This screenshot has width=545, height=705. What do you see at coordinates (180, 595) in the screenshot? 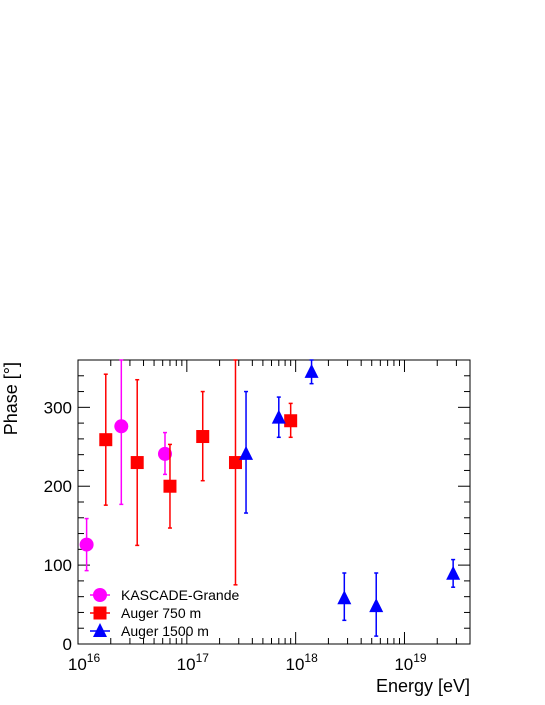
I see `legend-label: KASCADE-Grande` at bounding box center [180, 595].